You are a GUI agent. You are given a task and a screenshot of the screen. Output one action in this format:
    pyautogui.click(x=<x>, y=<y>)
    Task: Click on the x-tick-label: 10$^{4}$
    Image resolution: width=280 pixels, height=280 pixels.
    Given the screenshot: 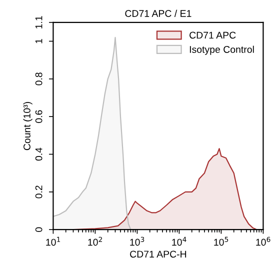 What is the action you would take?
    pyautogui.click(x=179, y=241)
    